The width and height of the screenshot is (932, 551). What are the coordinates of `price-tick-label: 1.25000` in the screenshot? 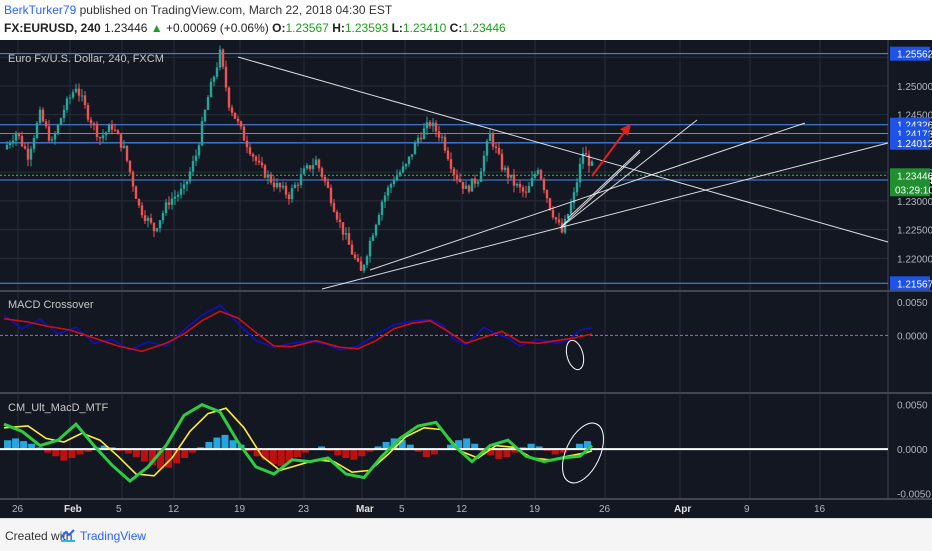 It's located at (914, 87).